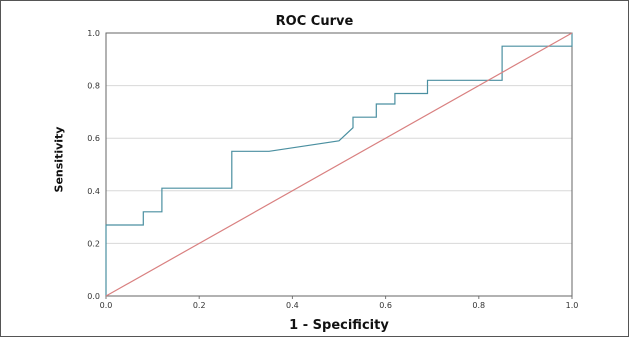  I want to click on chart-title: ROC Curve, so click(314, 21).